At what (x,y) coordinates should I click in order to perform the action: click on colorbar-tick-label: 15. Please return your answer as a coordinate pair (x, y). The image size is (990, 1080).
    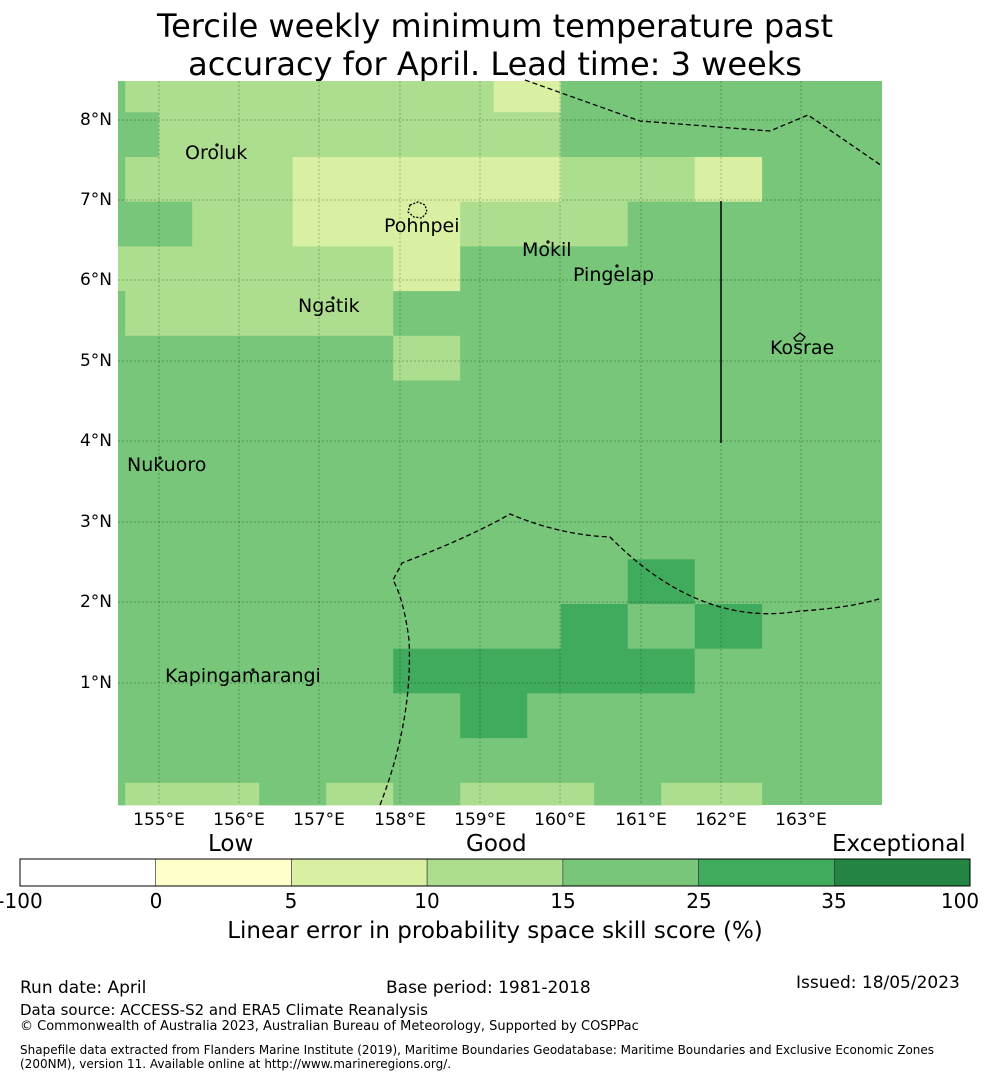
    Looking at the image, I should click on (563, 901).